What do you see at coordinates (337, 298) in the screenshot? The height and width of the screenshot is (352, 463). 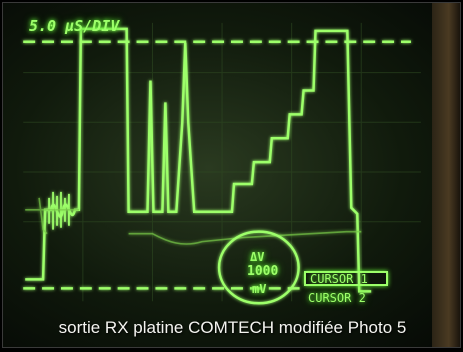 I see `cursor-2-label: CURSOR 2` at bounding box center [337, 298].